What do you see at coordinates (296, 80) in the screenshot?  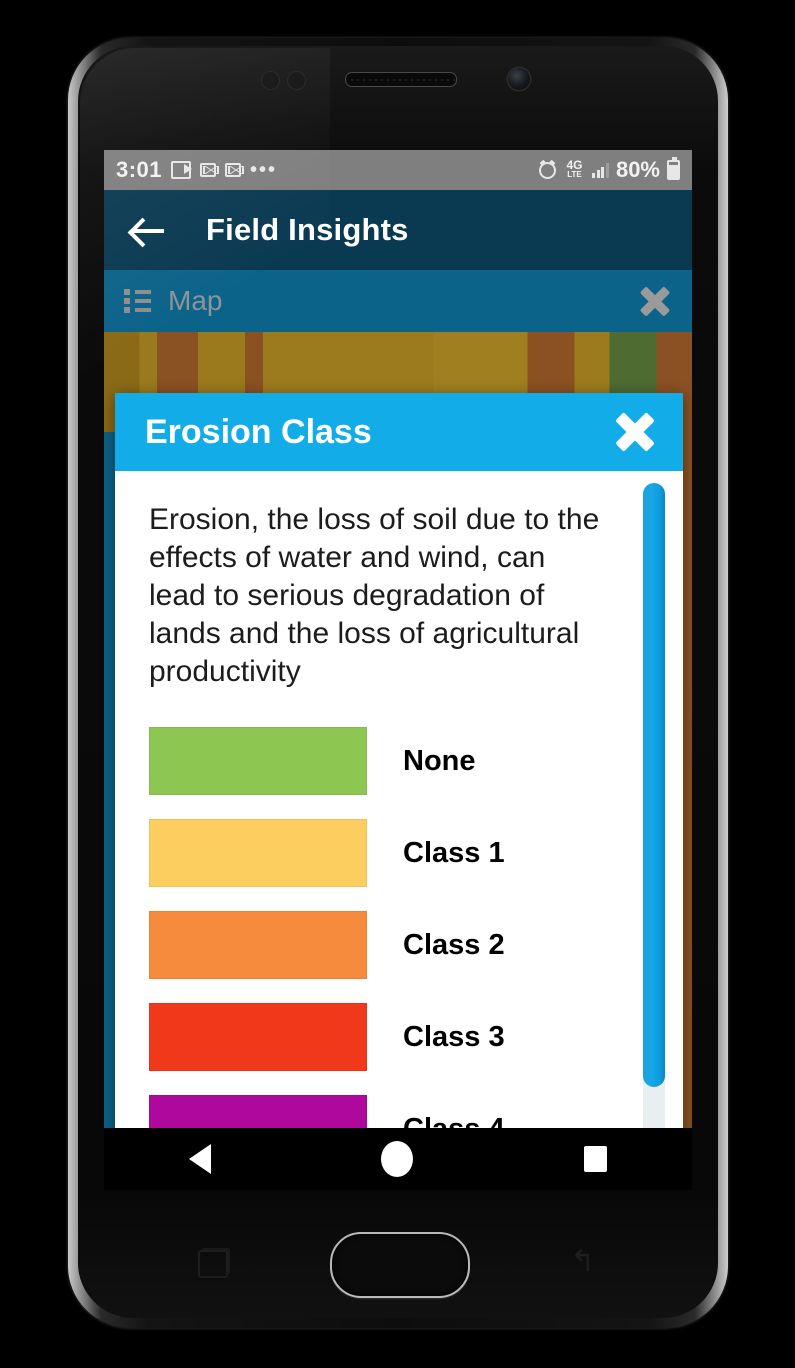 I see `iris-sensor-icon` at bounding box center [296, 80].